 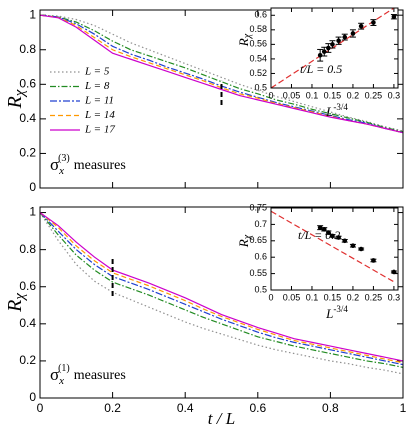 What do you see at coordinates (260, 224) in the screenshot?
I see `y-tick-label: 0.7` at bounding box center [260, 224].